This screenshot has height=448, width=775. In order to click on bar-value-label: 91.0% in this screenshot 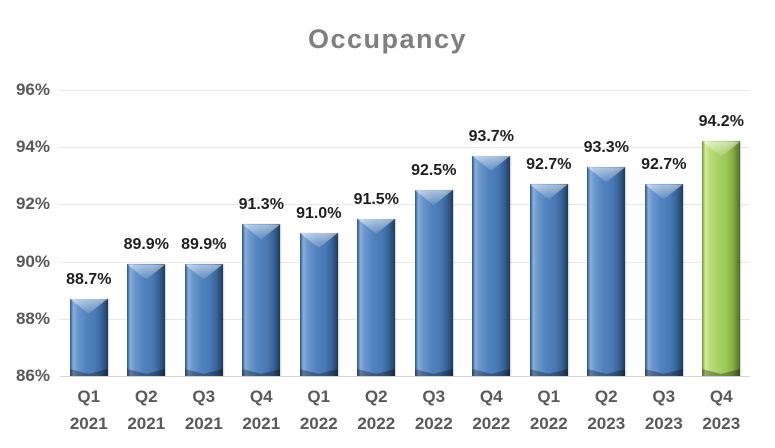, I will do `click(319, 213)`.